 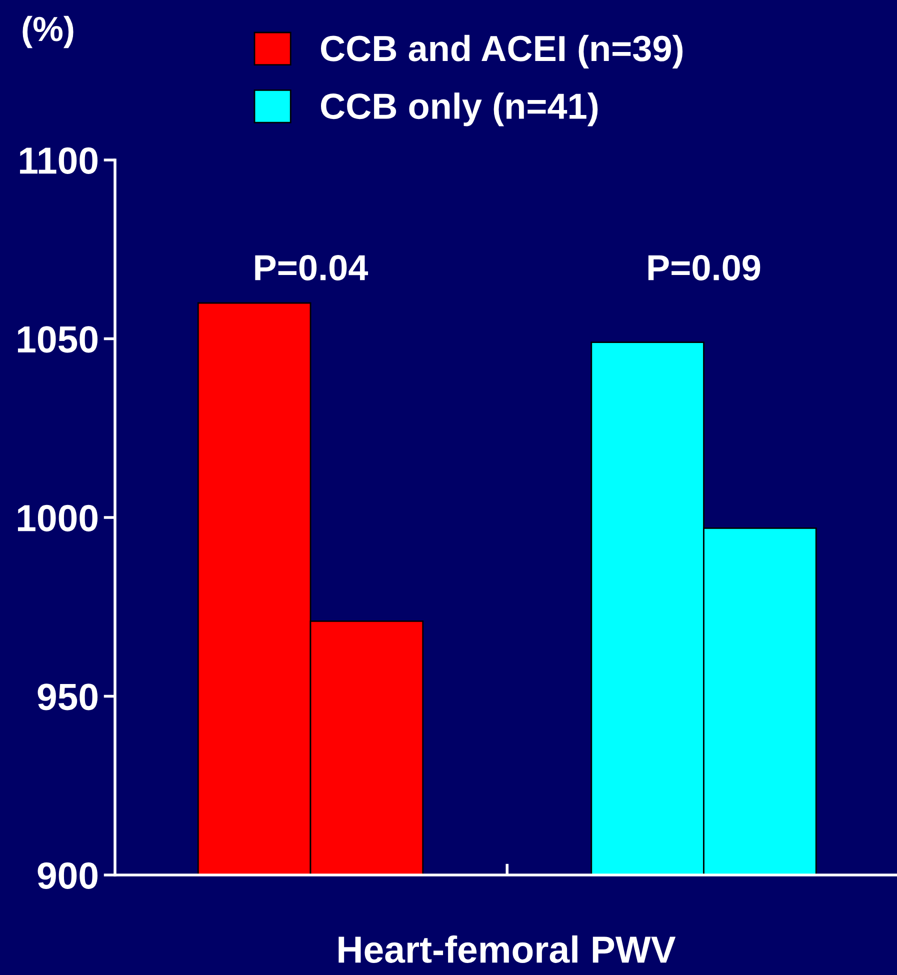 I want to click on y-axis-title: (%), so click(x=48, y=32).